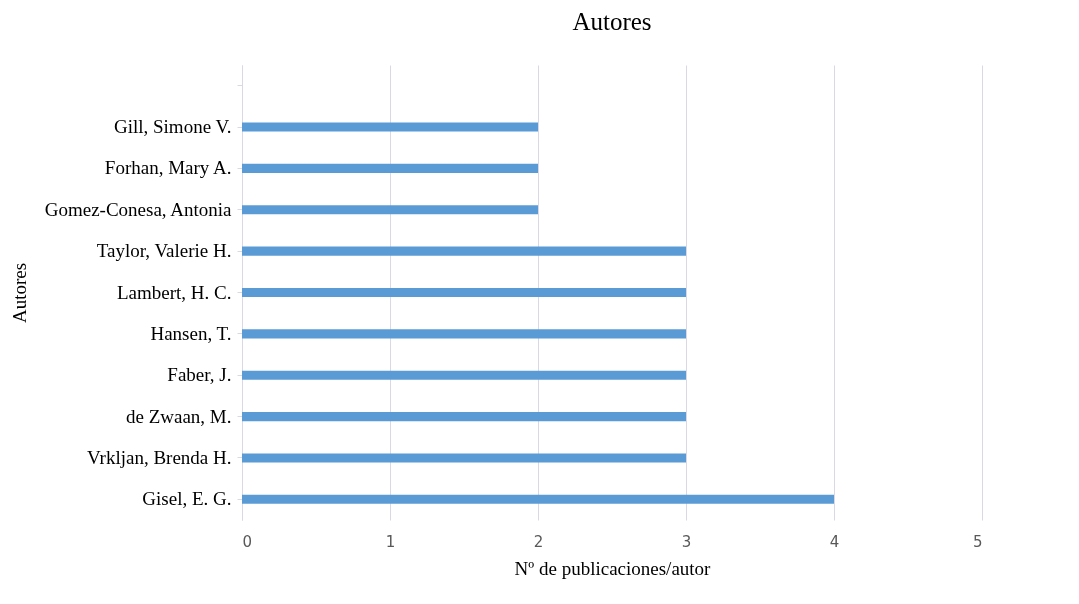 The width and height of the screenshot is (1079, 604). What do you see at coordinates (613, 568) in the screenshot?
I see `x-axis-title: Nº de publicaciones/autor` at bounding box center [613, 568].